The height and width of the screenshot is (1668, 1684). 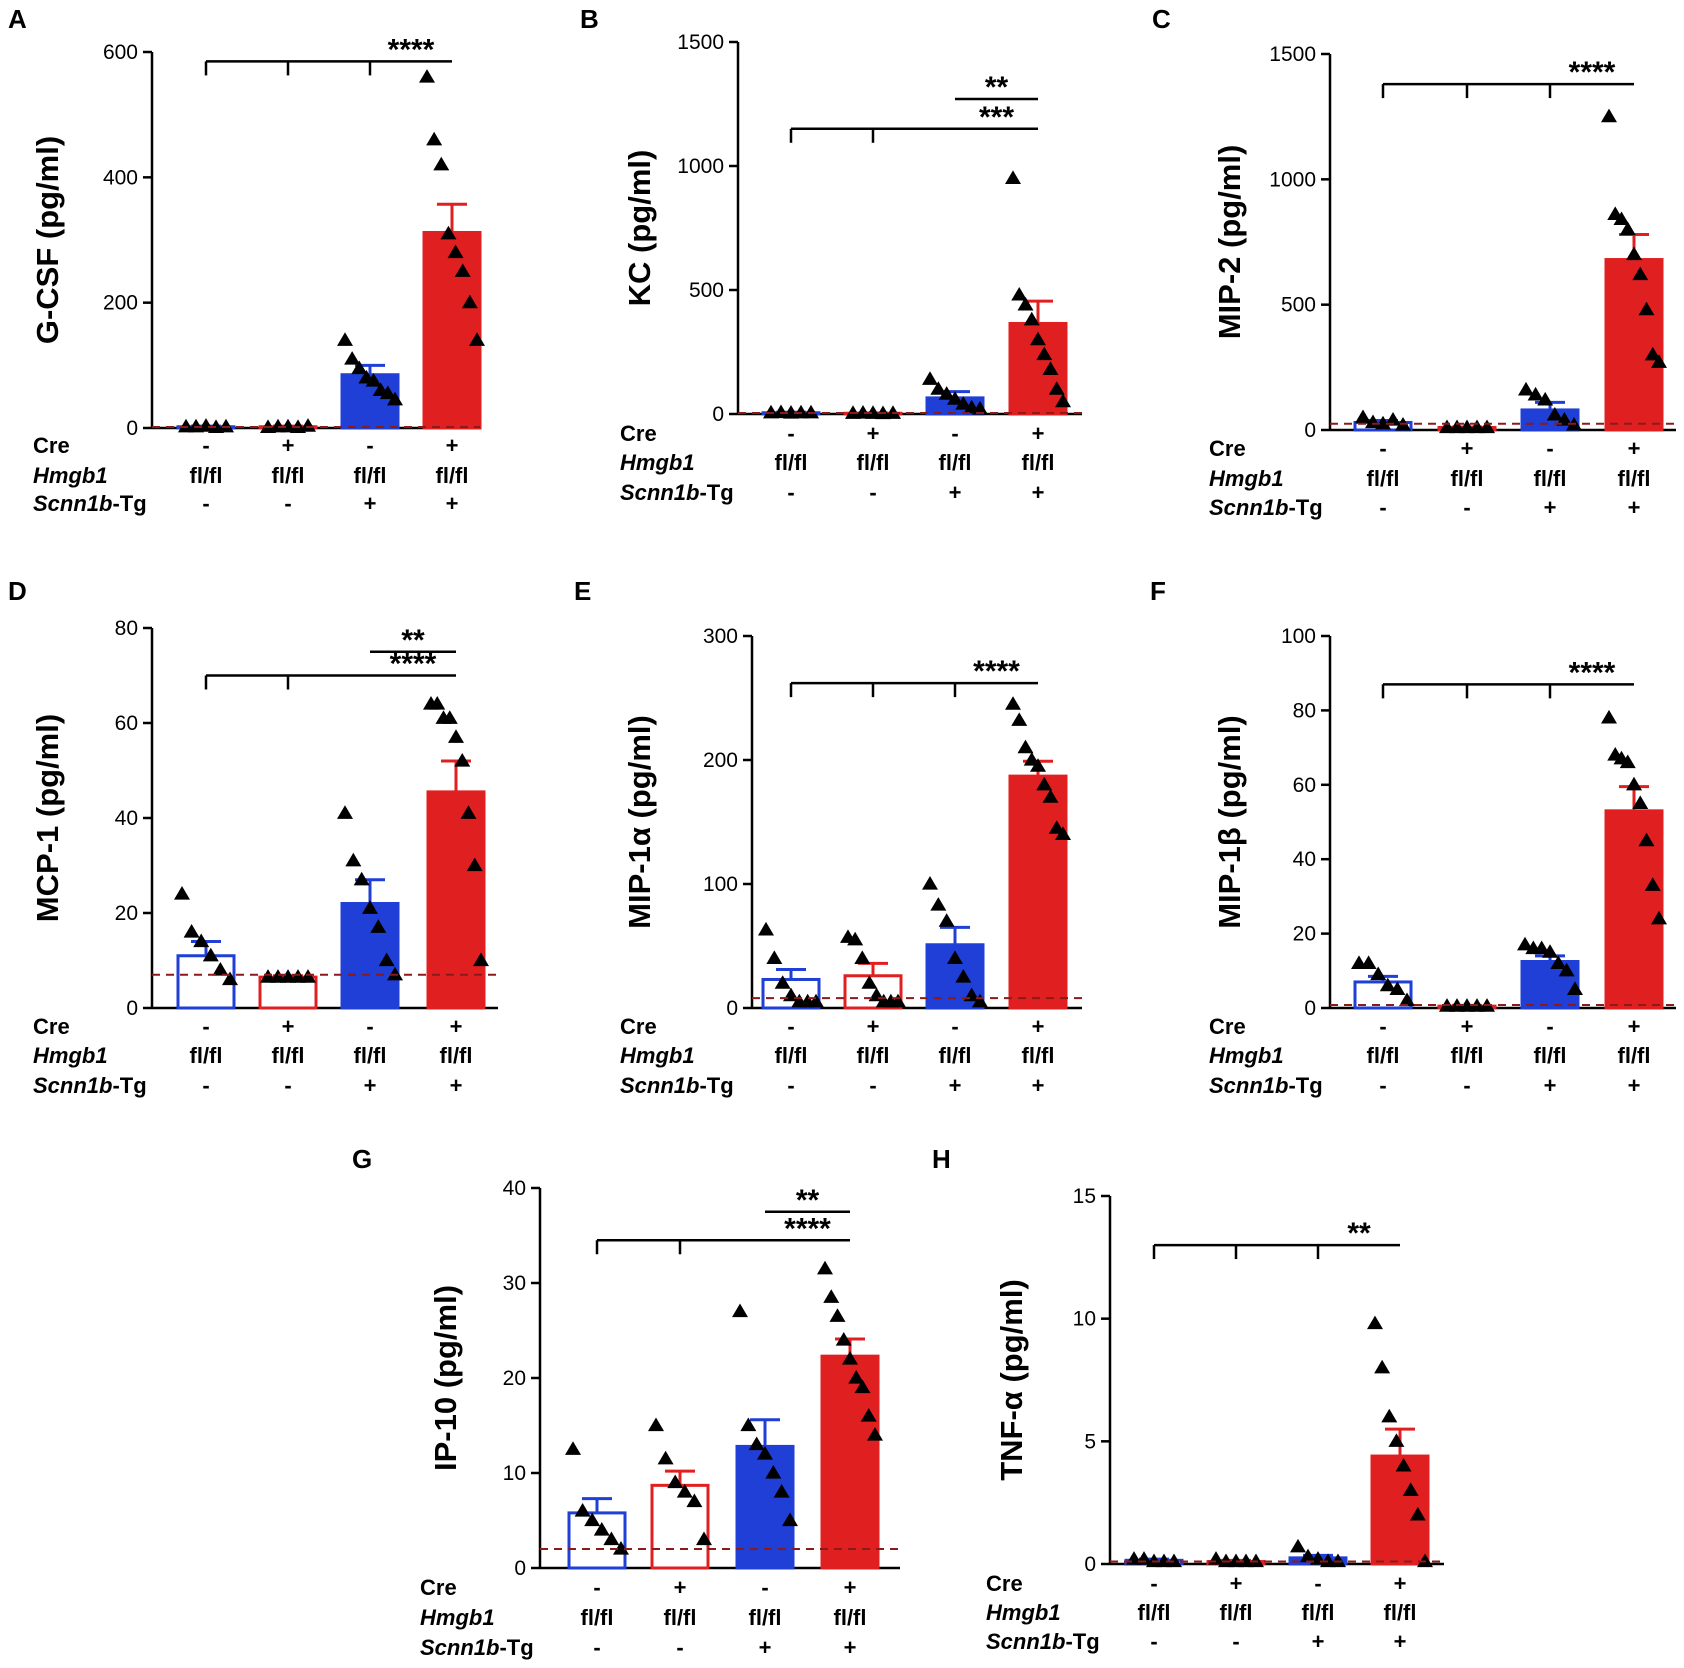 What do you see at coordinates (720, 636) in the screenshot?
I see `y-tick-label: 300` at bounding box center [720, 636].